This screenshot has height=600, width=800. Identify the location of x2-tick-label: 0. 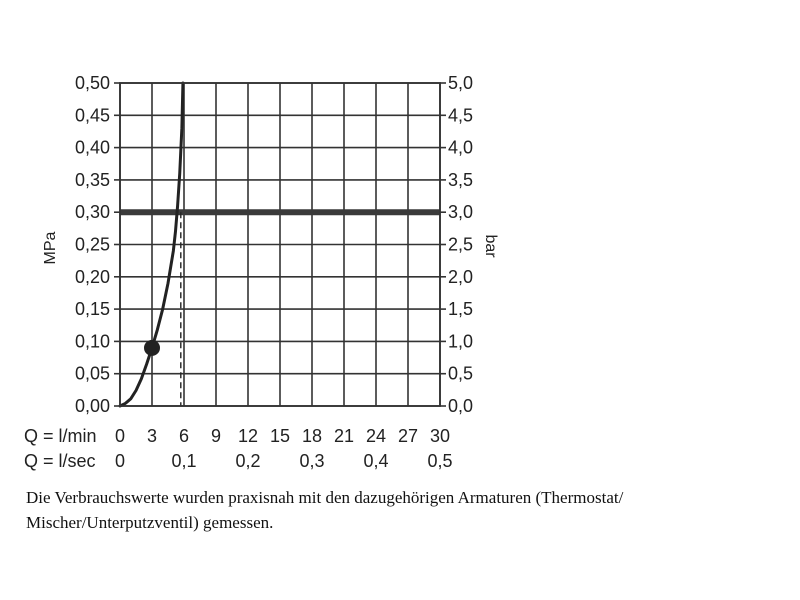
(120, 461).